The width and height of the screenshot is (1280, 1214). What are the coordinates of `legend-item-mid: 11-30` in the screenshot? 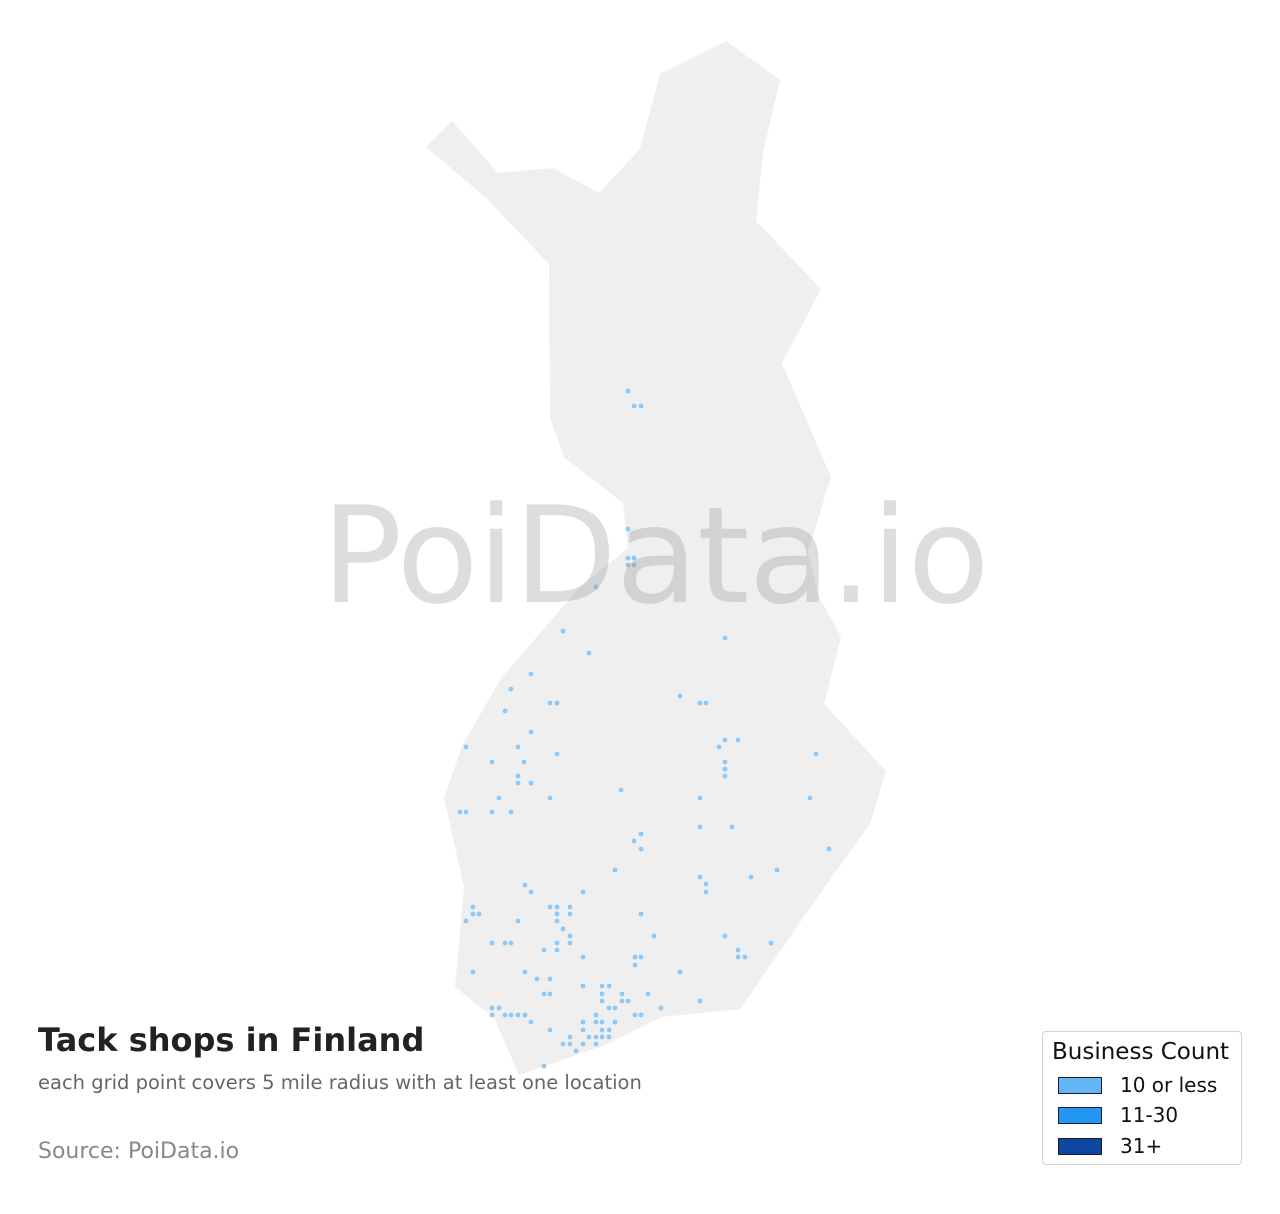 It's located at (1118, 1115).